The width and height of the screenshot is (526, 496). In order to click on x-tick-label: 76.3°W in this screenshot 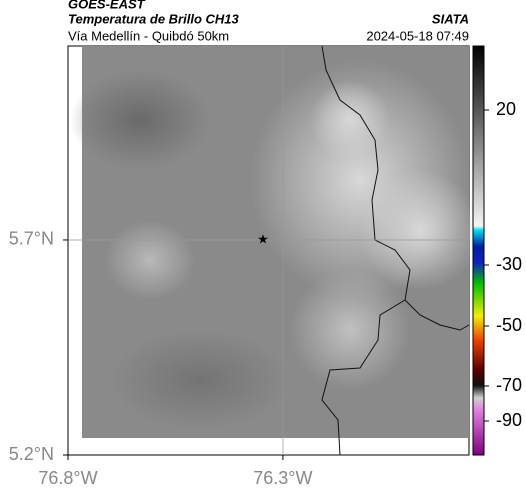, I will do `click(282, 478)`.